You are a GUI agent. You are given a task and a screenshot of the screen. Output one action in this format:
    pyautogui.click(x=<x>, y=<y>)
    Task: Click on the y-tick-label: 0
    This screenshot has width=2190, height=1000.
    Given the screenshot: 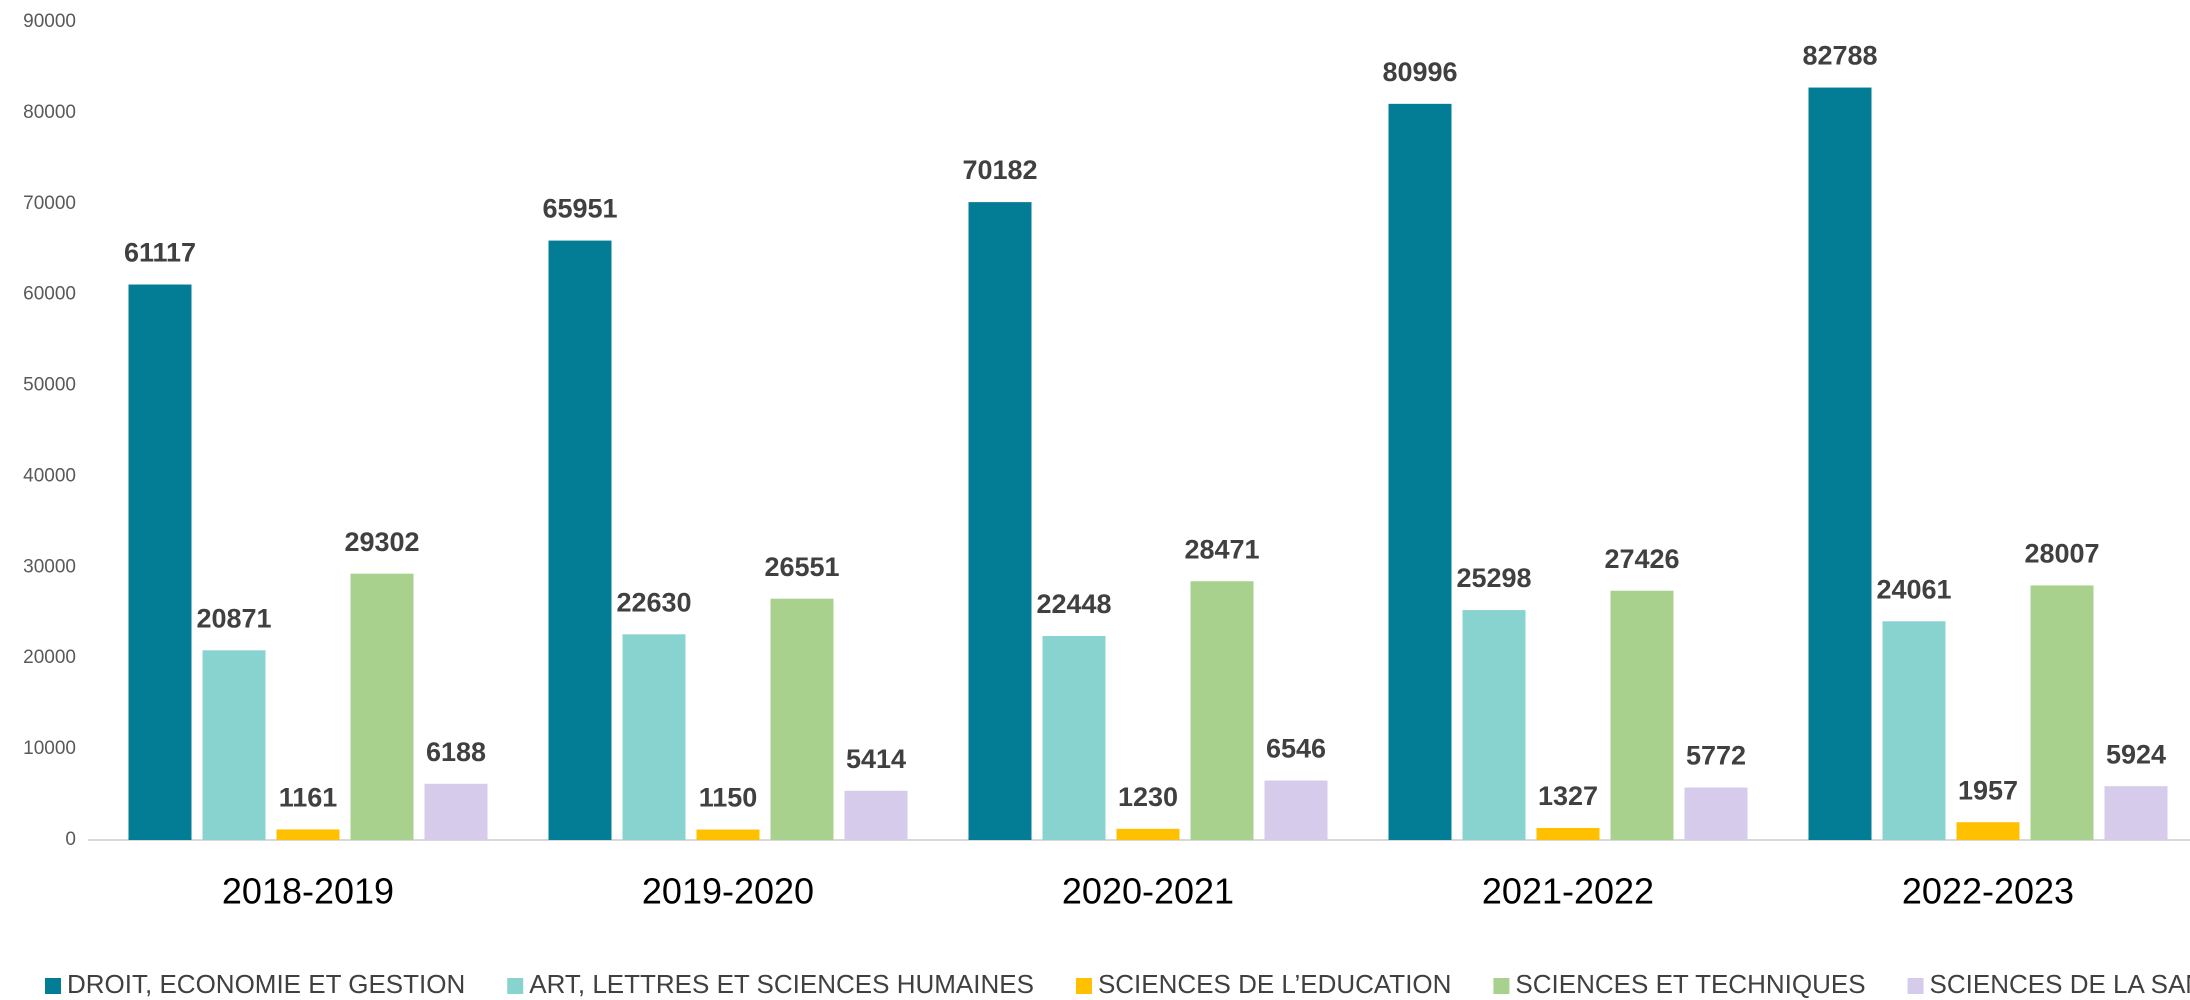 What is the action you would take?
    pyautogui.click(x=70, y=839)
    